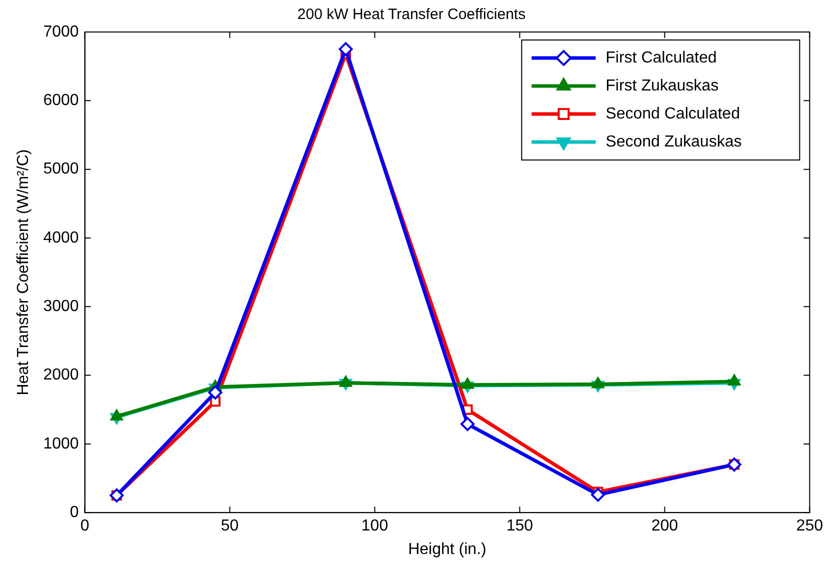 This screenshot has height=563, width=827. I want to click on x-tick-label: 150, so click(520, 526).